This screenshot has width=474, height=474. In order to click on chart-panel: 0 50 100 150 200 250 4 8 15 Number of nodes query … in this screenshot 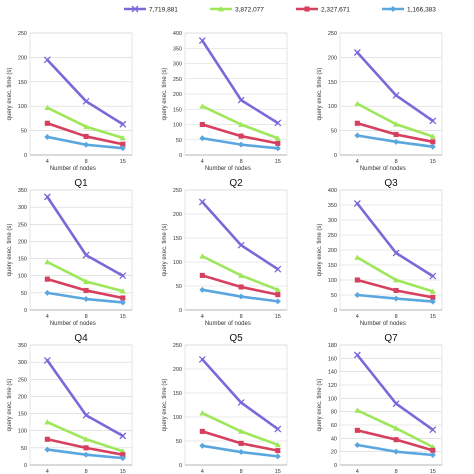, I will do `click(380, 110)`.